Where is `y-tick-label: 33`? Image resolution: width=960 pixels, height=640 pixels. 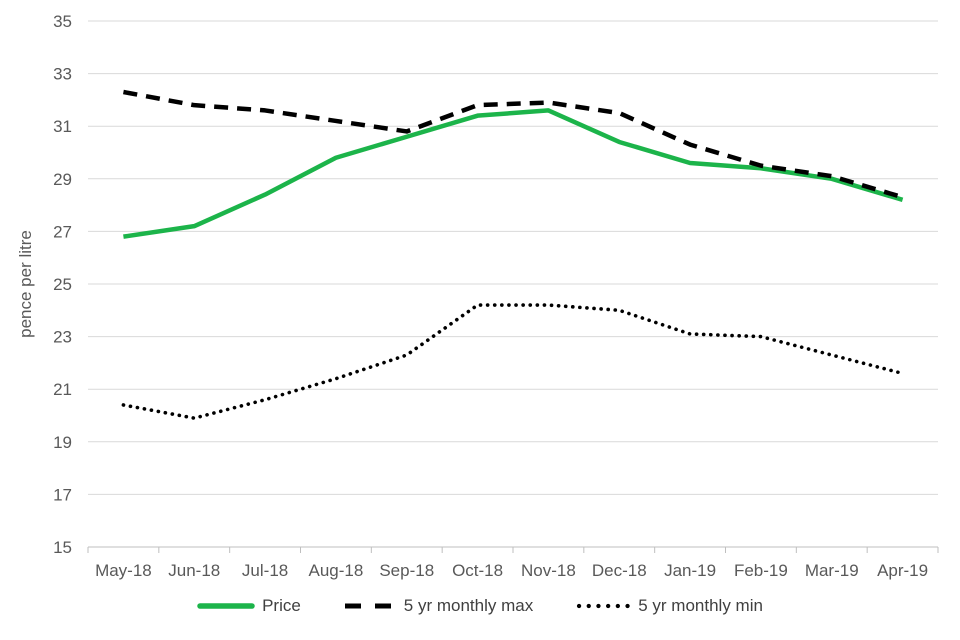 y-tick-label: 33 is located at coordinates (62, 74).